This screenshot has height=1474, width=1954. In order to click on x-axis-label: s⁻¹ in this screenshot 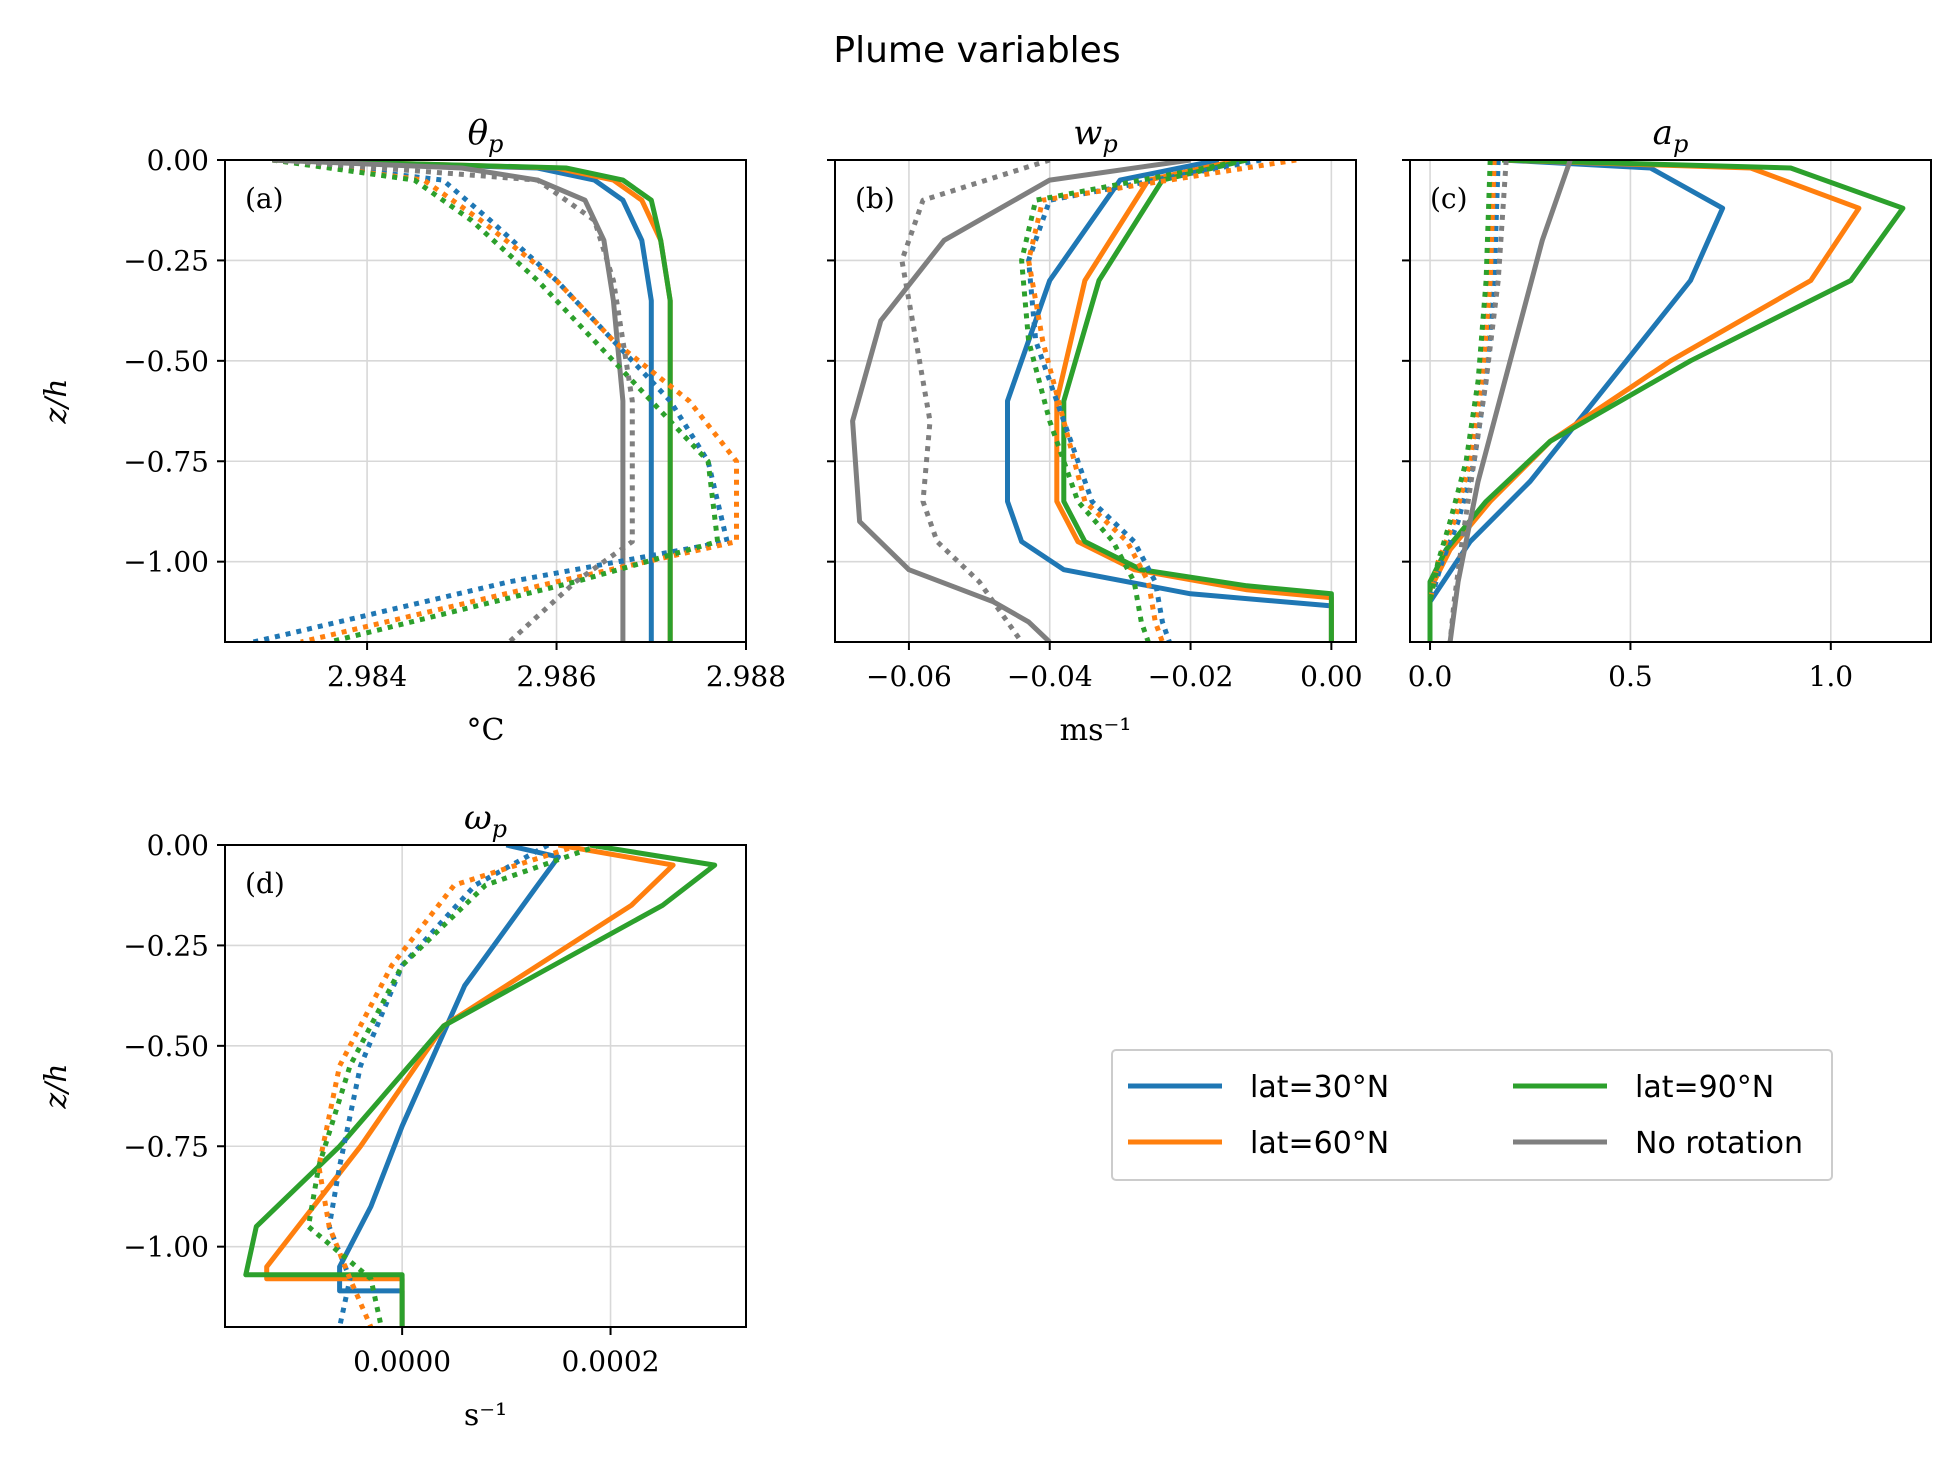, I will do `click(485, 1415)`.